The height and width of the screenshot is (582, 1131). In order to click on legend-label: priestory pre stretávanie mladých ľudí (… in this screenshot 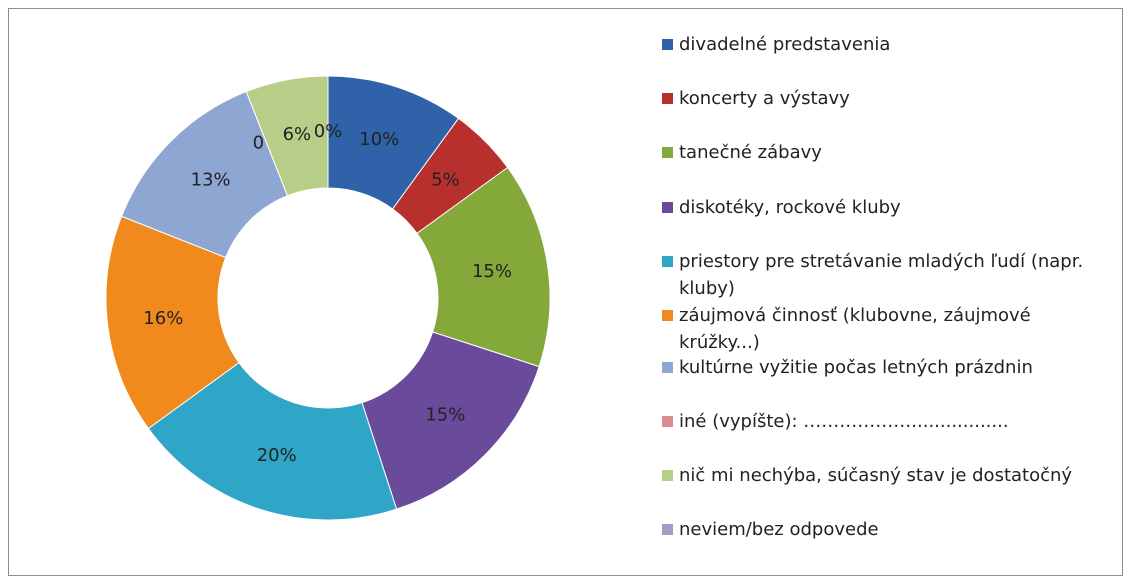, I will do `click(881, 275)`.